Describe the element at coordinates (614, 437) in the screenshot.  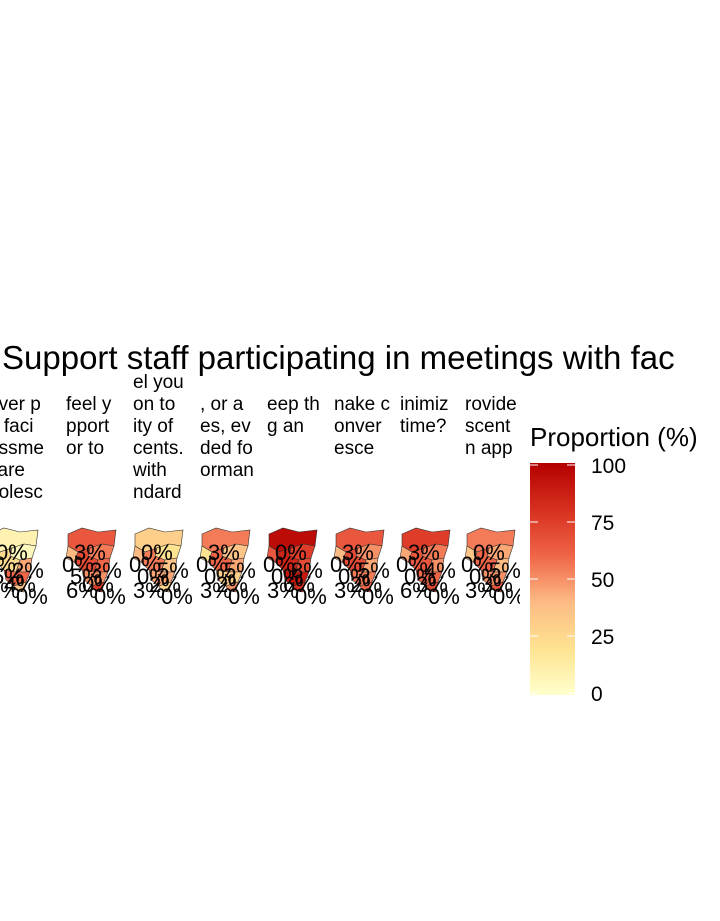
I see `legend-title: Proportion (%)` at that location.